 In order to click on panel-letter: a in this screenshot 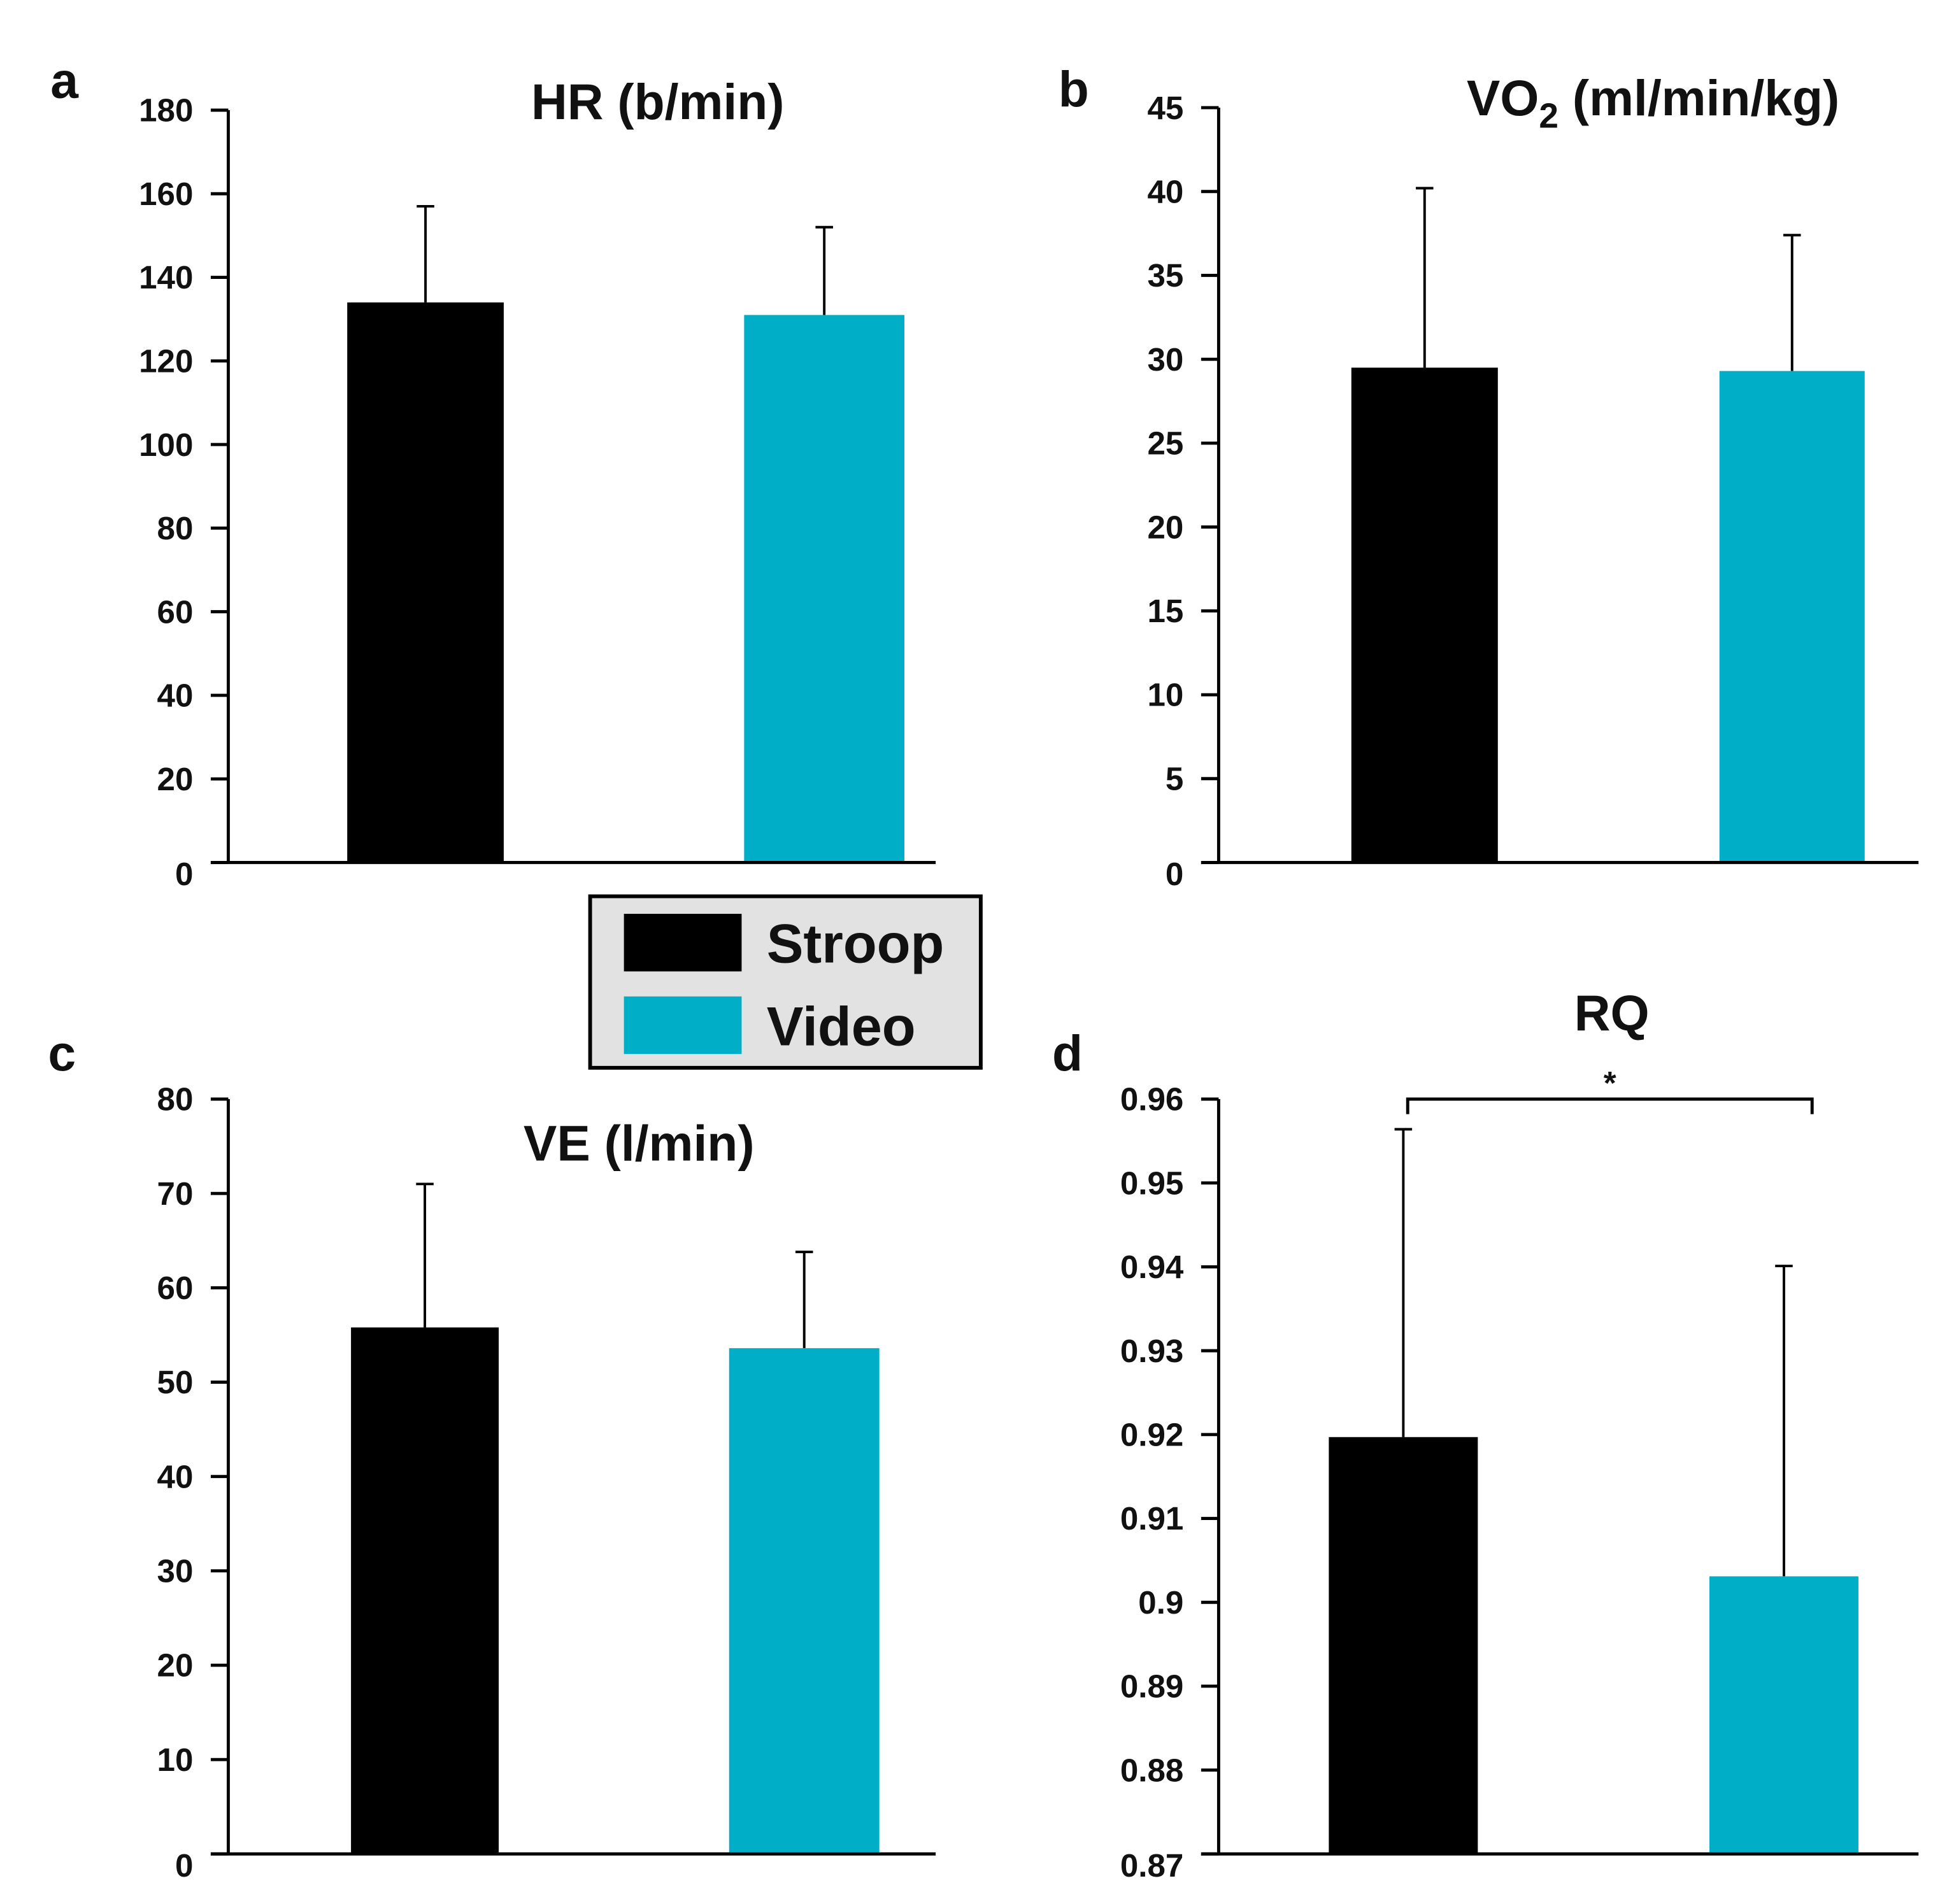, I will do `click(64, 80)`.